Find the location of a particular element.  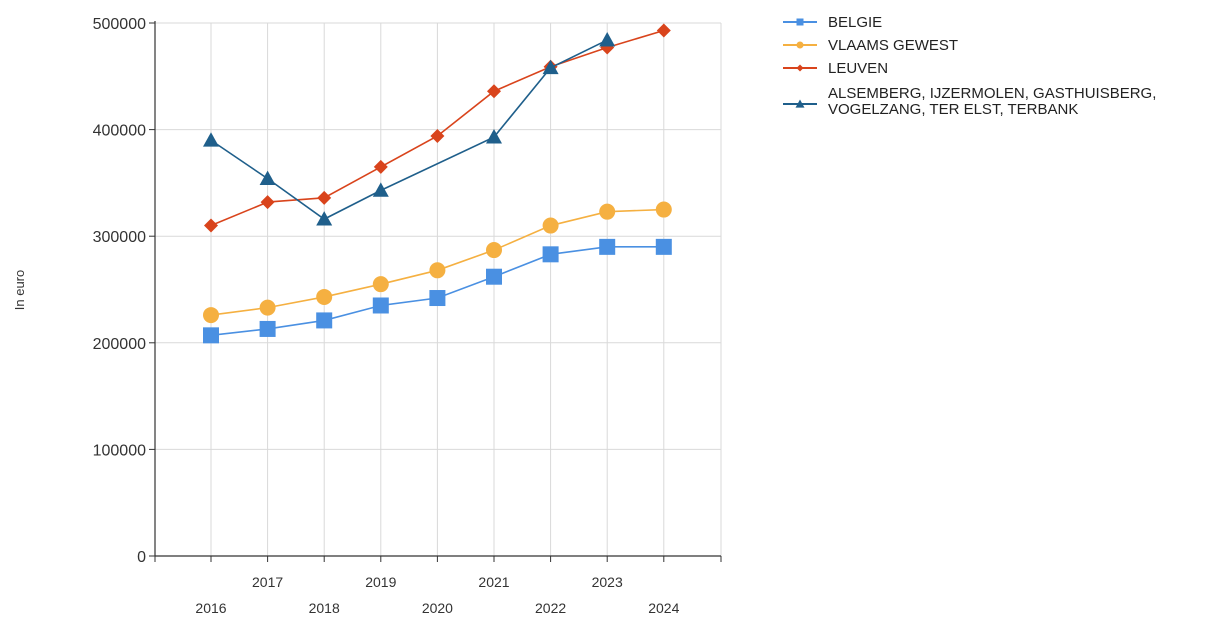

y-tick-label: 200000 is located at coordinates (119, 344).